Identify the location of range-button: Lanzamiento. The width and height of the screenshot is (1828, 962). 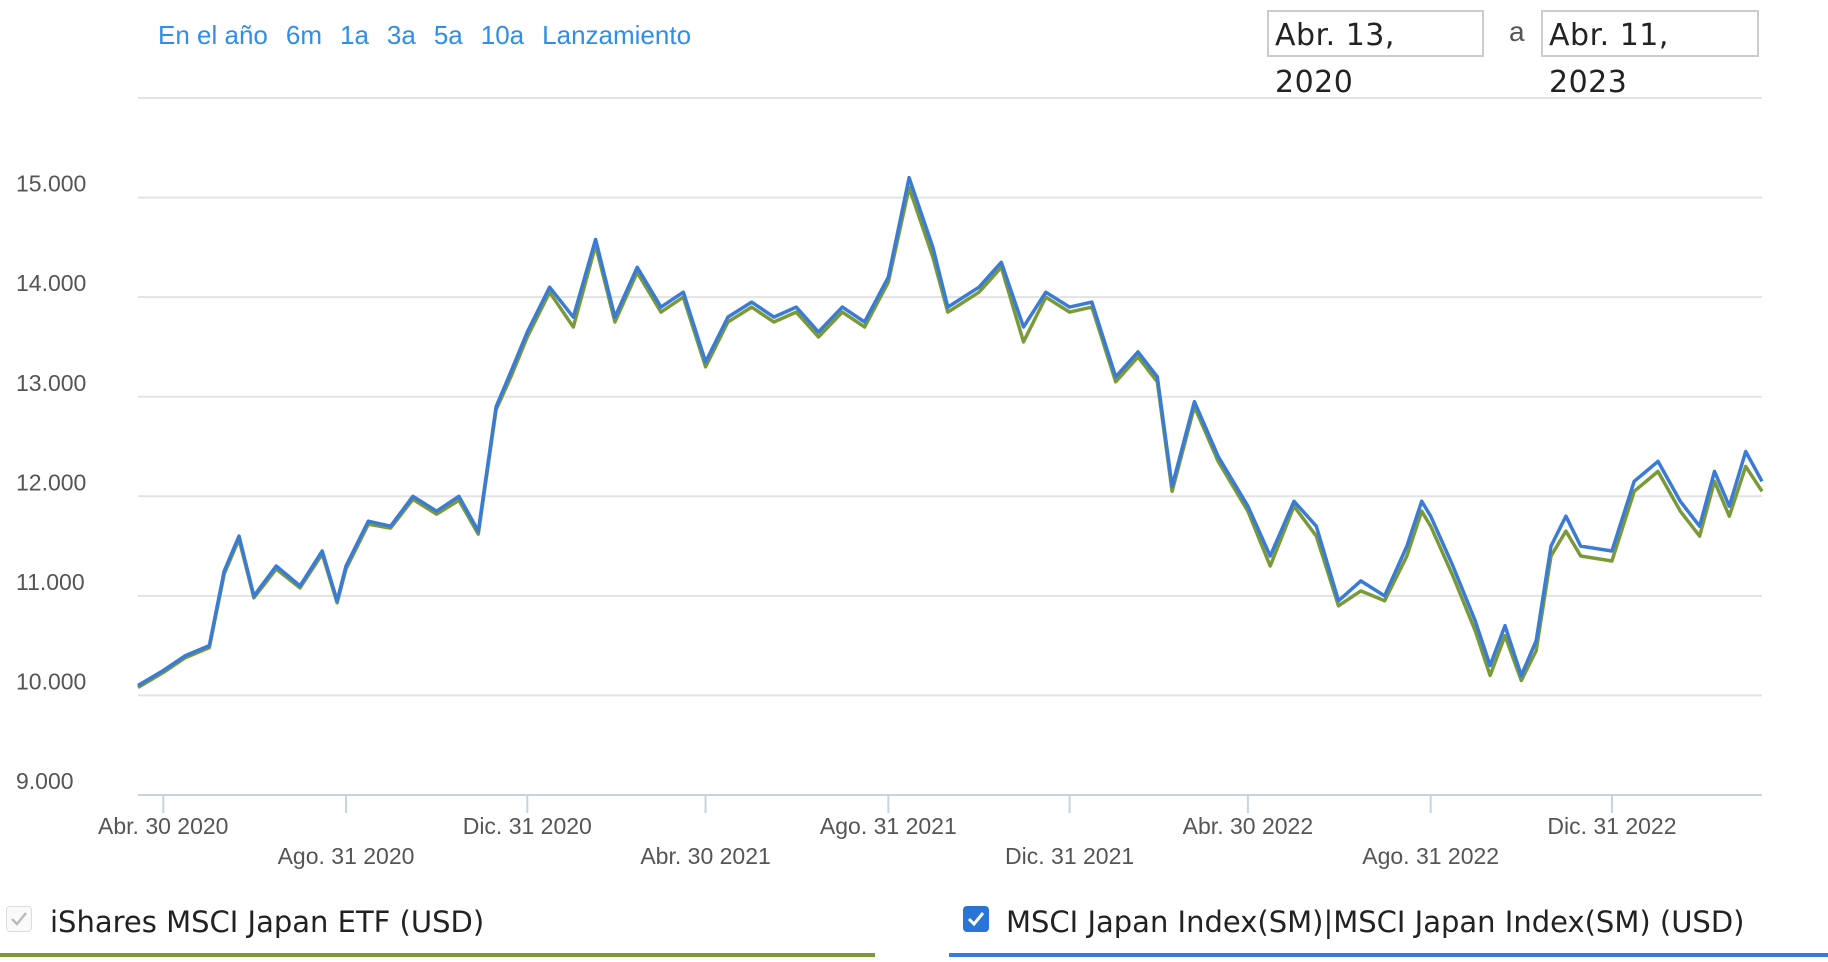
(617, 35).